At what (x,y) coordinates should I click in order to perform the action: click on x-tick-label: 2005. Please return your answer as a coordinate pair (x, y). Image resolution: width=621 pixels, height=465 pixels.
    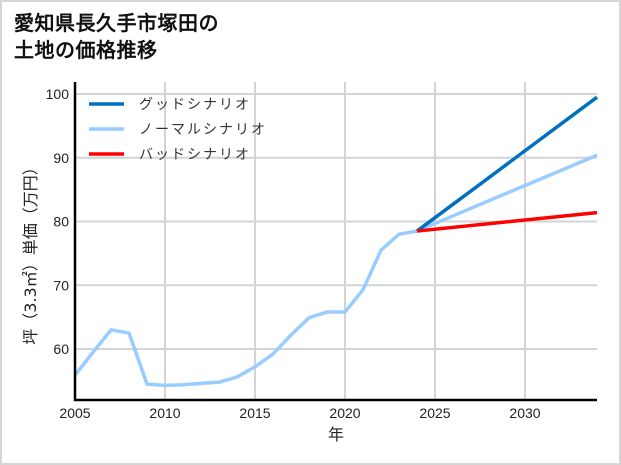
    Looking at the image, I should click on (74, 413).